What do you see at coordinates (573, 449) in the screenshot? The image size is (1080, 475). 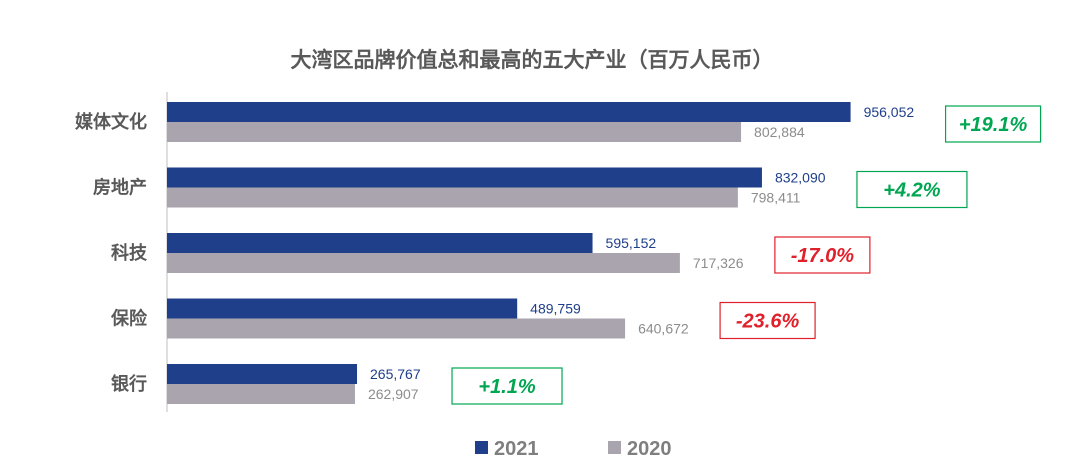 I see `legend: 2021 2020` at bounding box center [573, 449].